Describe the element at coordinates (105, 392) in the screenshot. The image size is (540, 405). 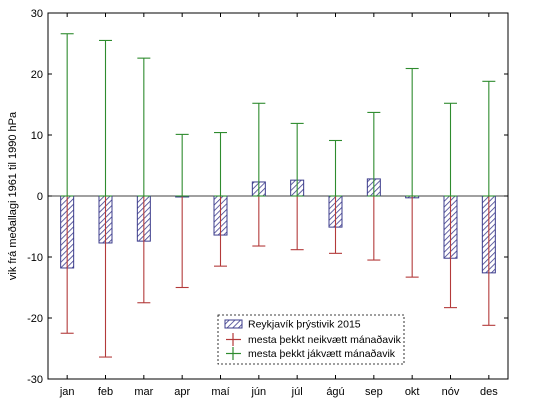
I see `x-tick-label: feb` at that location.